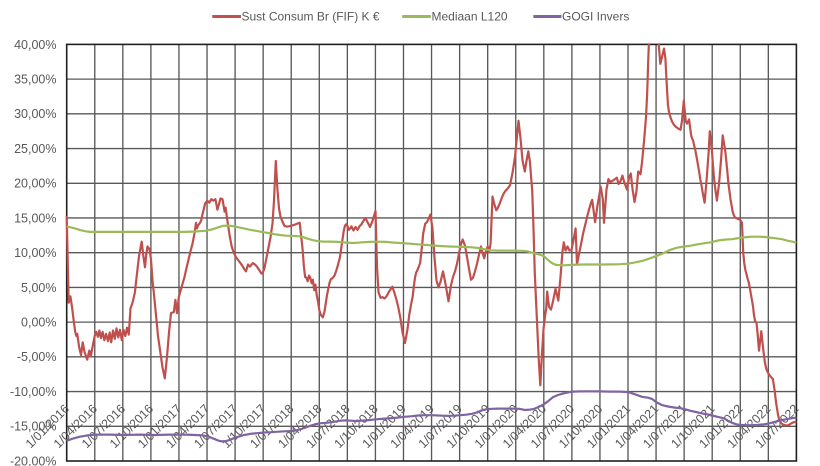  What do you see at coordinates (35, 45) in the screenshot?
I see `svg-text: 40,00%` at bounding box center [35, 45].